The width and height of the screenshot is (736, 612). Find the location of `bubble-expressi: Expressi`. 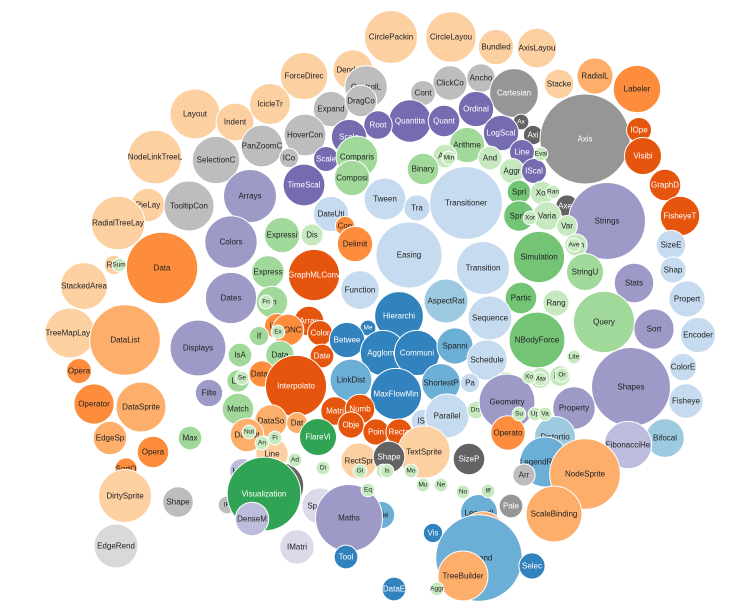

bubble-expressi: Expressi is located at coordinates (282, 235).